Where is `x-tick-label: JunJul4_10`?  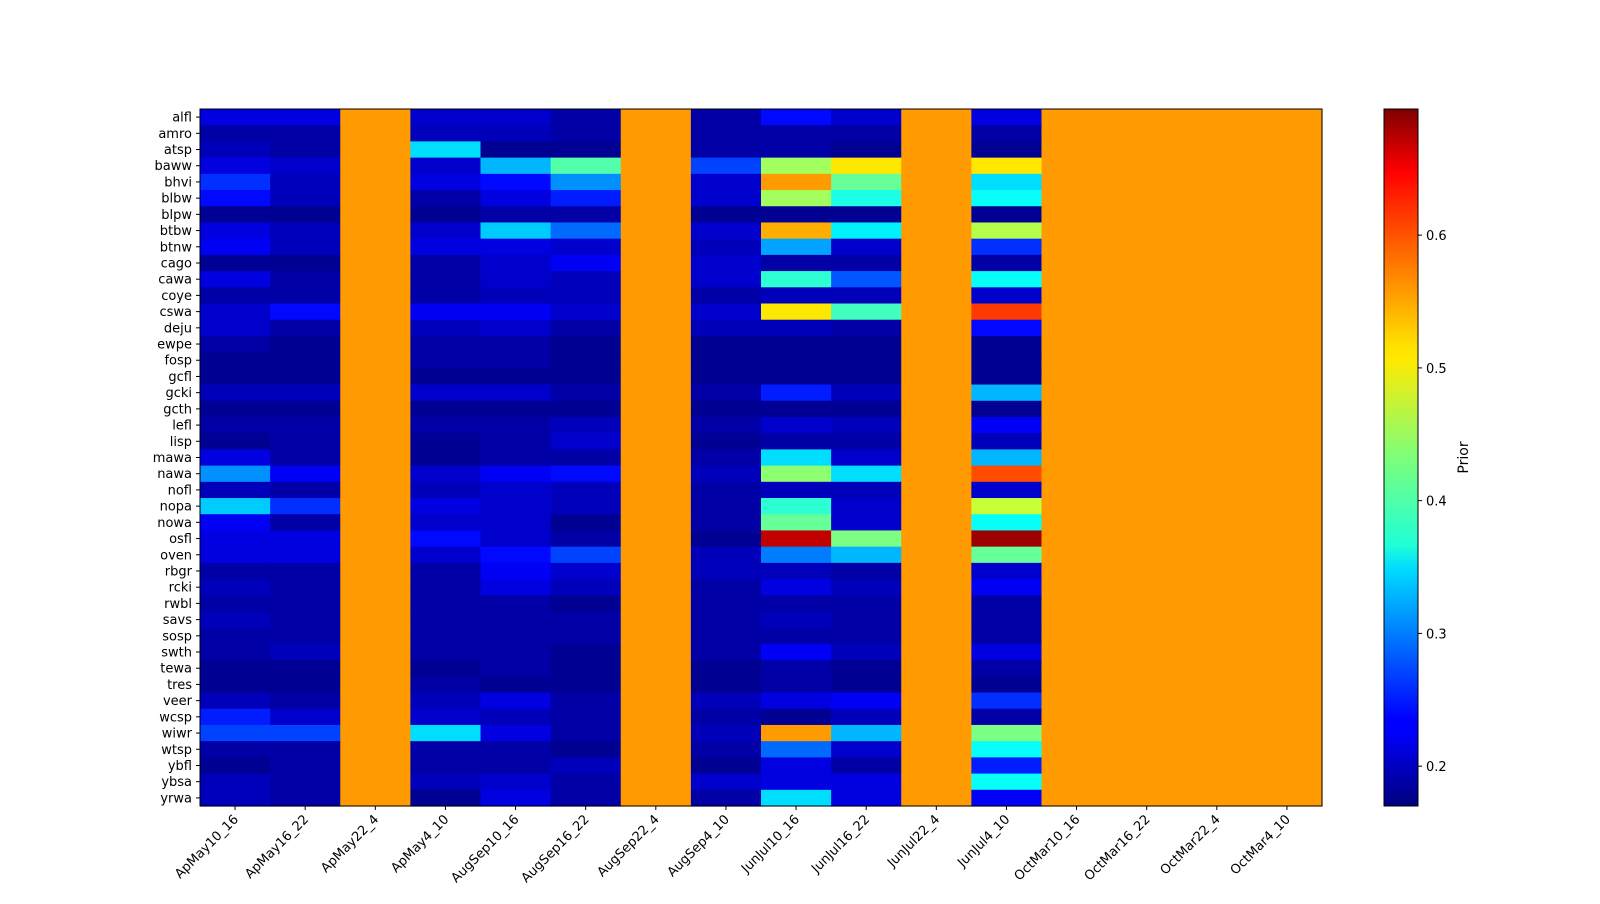 x-tick-label: JunJul4_10 is located at coordinates (983, 841).